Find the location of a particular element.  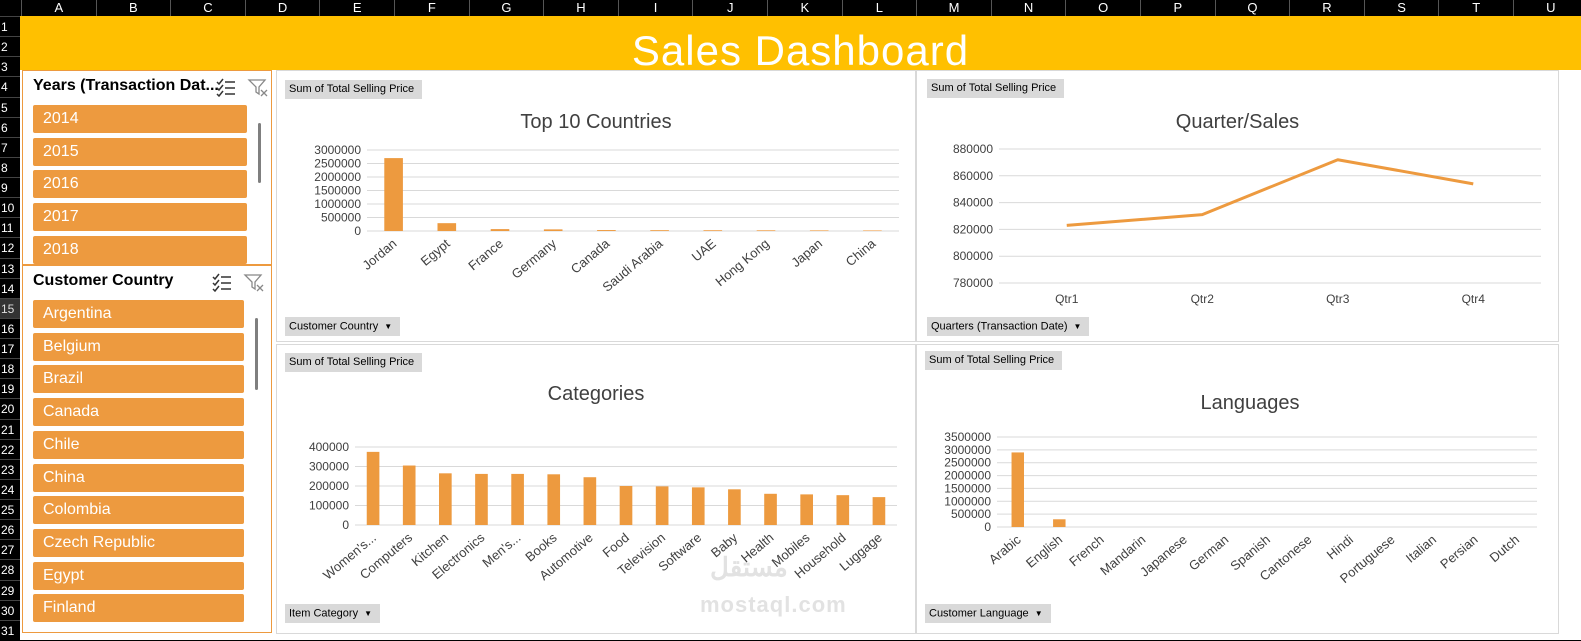

row-header: 6 is located at coordinates (10, 127).